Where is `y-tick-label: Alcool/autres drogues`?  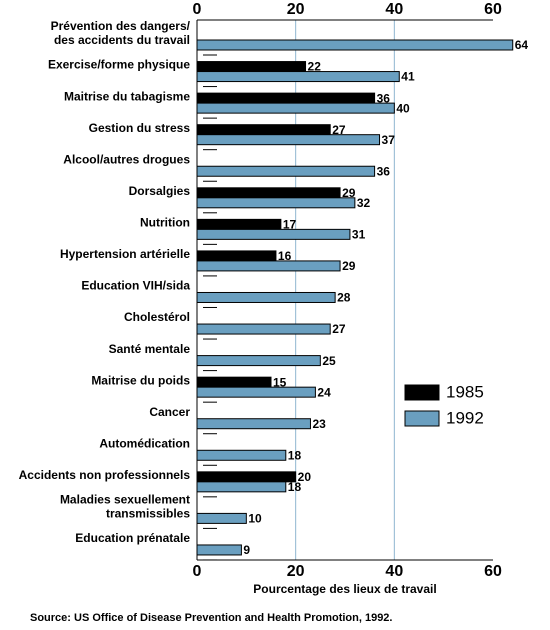 y-tick-label: Alcool/autres drogues is located at coordinates (126, 159).